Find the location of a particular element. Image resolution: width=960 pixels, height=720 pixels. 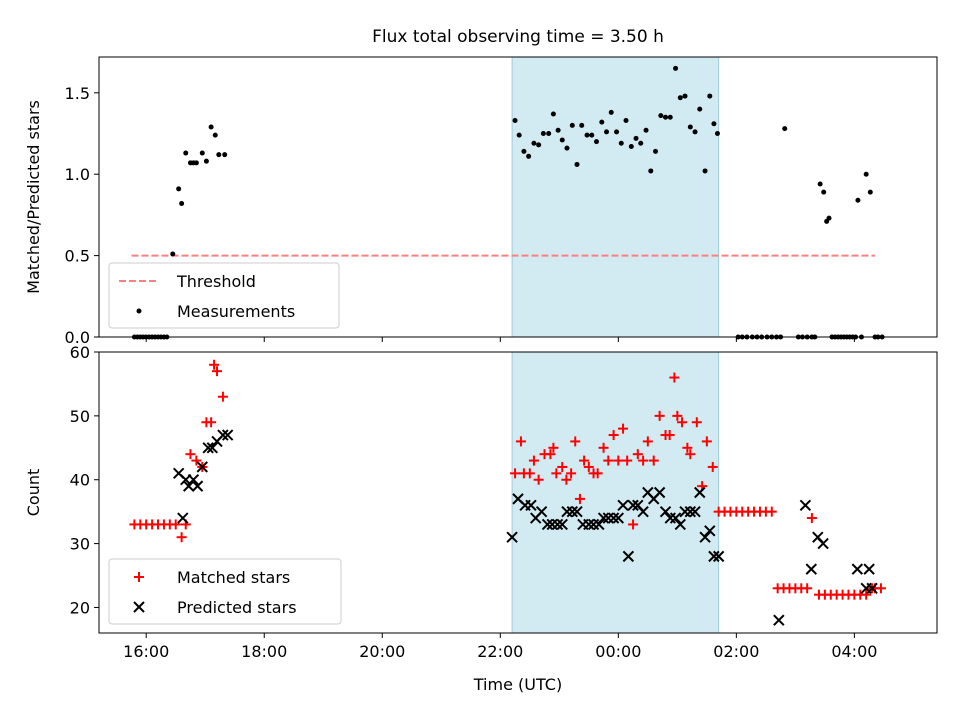

y-tick-label: 1.5 is located at coordinates (77, 93).